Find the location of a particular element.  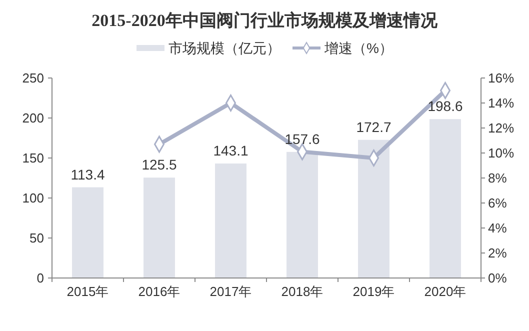

legend-label: 增速（%） is located at coordinates (358, 48).